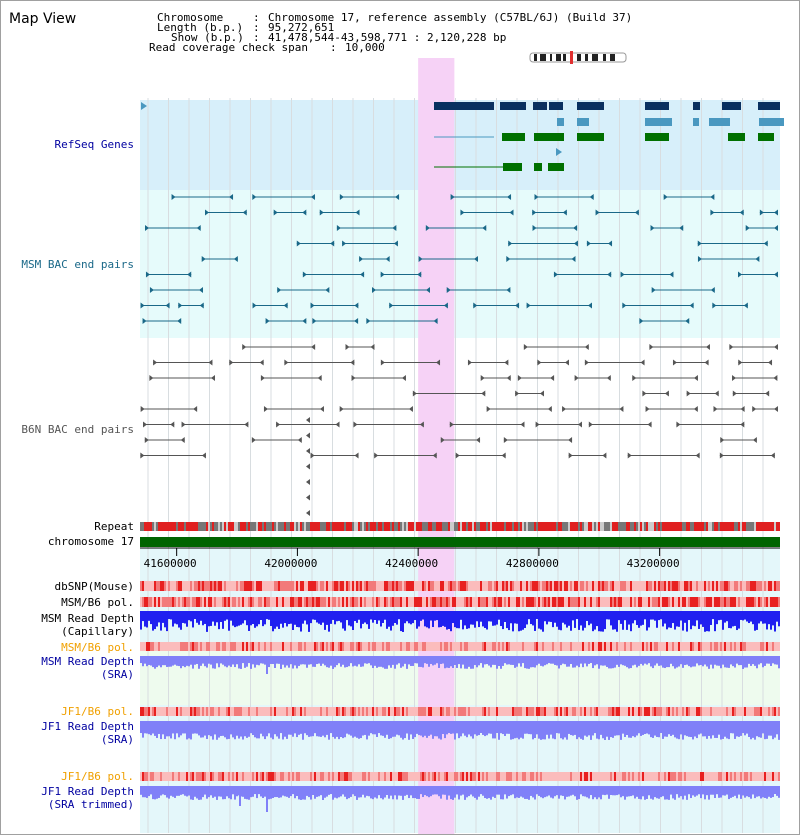 Image resolution: width=800 pixels, height=835 pixels. Describe the element at coordinates (87, 661) in the screenshot. I see `track-label-msm-depth-sra: MSM Read Depth` at that location.